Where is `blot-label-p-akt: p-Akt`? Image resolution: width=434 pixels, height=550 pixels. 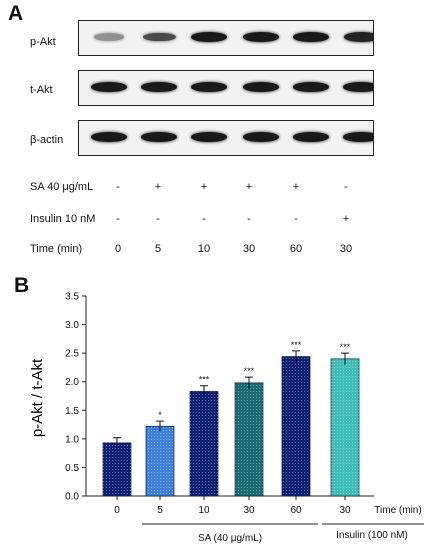 blot-label-p-akt: p-Akt is located at coordinates (43, 42).